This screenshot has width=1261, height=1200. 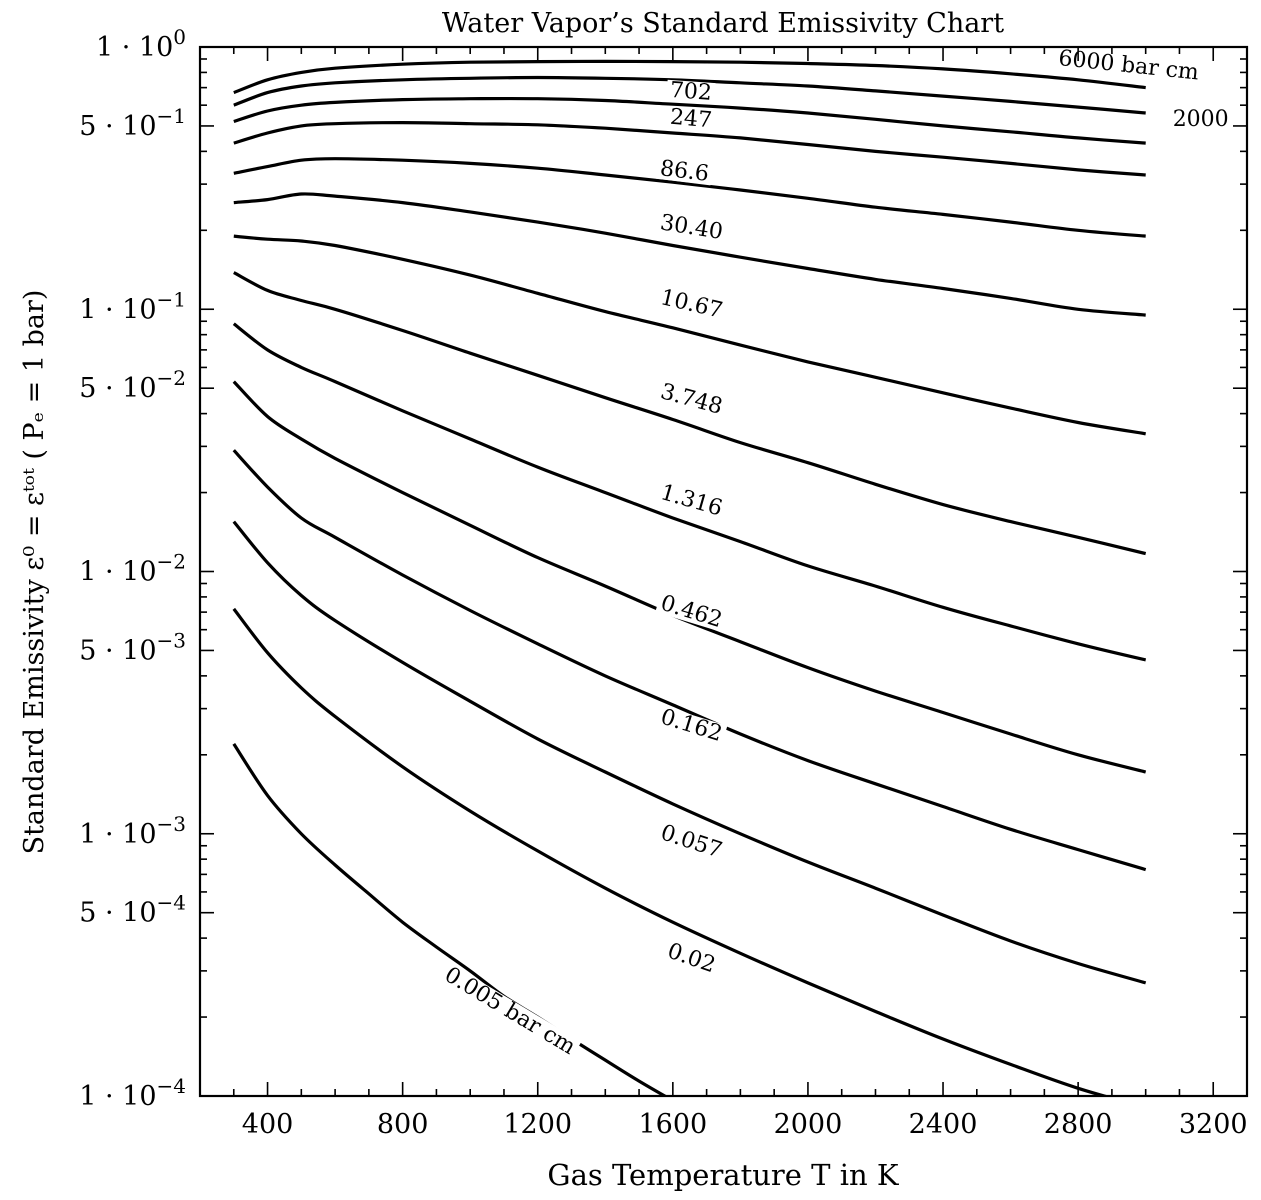 I want to click on series-label-2: 702, so click(x=691, y=92).